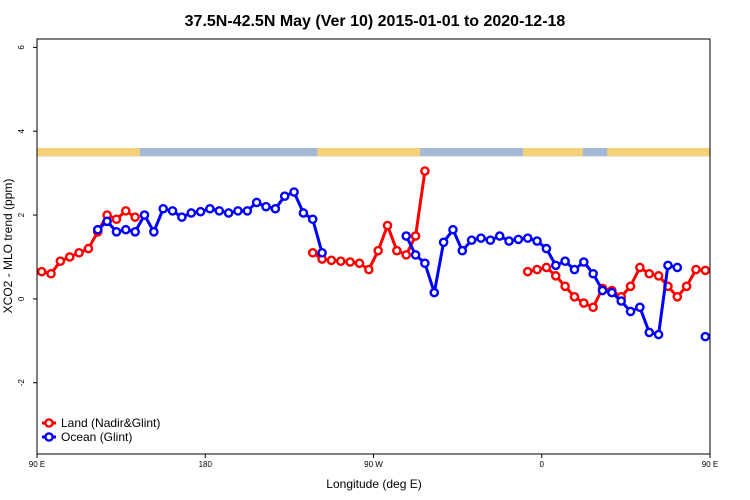 This screenshot has width=750, height=500. I want to click on land-ocean-mask, so click(373, 152).